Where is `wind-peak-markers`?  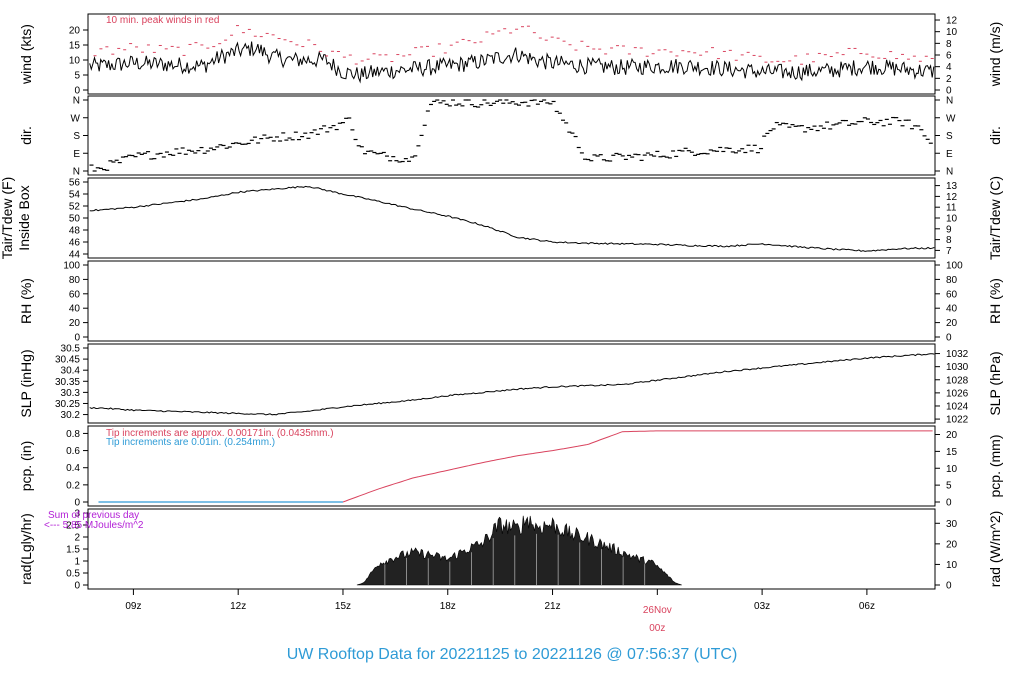 wind-peak-markers is located at coordinates (513, 45).